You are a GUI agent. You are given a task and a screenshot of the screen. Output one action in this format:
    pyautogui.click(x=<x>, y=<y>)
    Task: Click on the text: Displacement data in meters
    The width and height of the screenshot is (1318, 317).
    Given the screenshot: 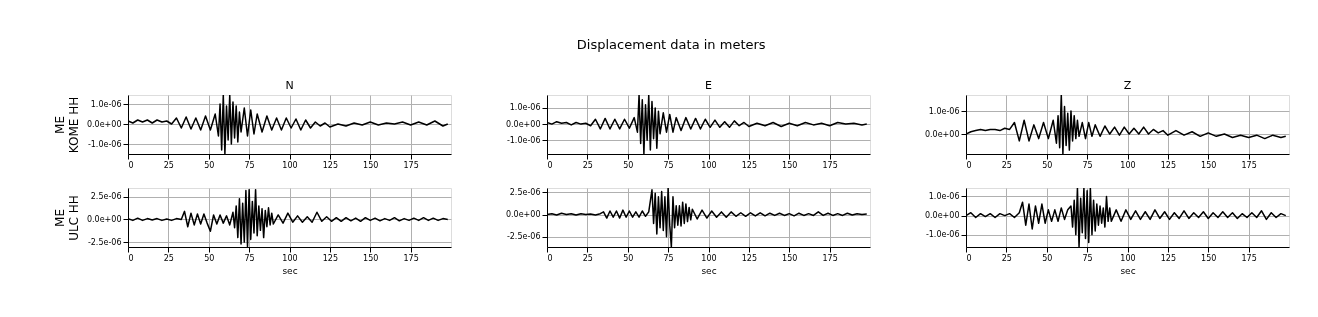 What is the action you would take?
    pyautogui.click(x=671, y=44)
    